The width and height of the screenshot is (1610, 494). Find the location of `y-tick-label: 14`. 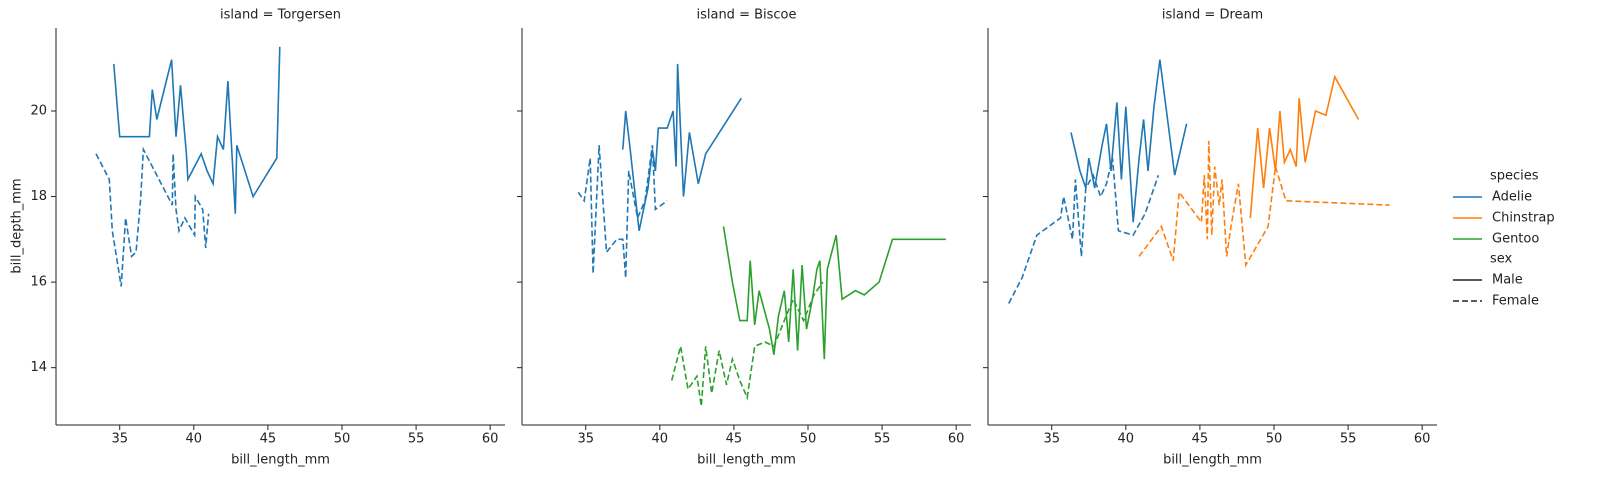

y-tick-label: 14 is located at coordinates (38, 367).